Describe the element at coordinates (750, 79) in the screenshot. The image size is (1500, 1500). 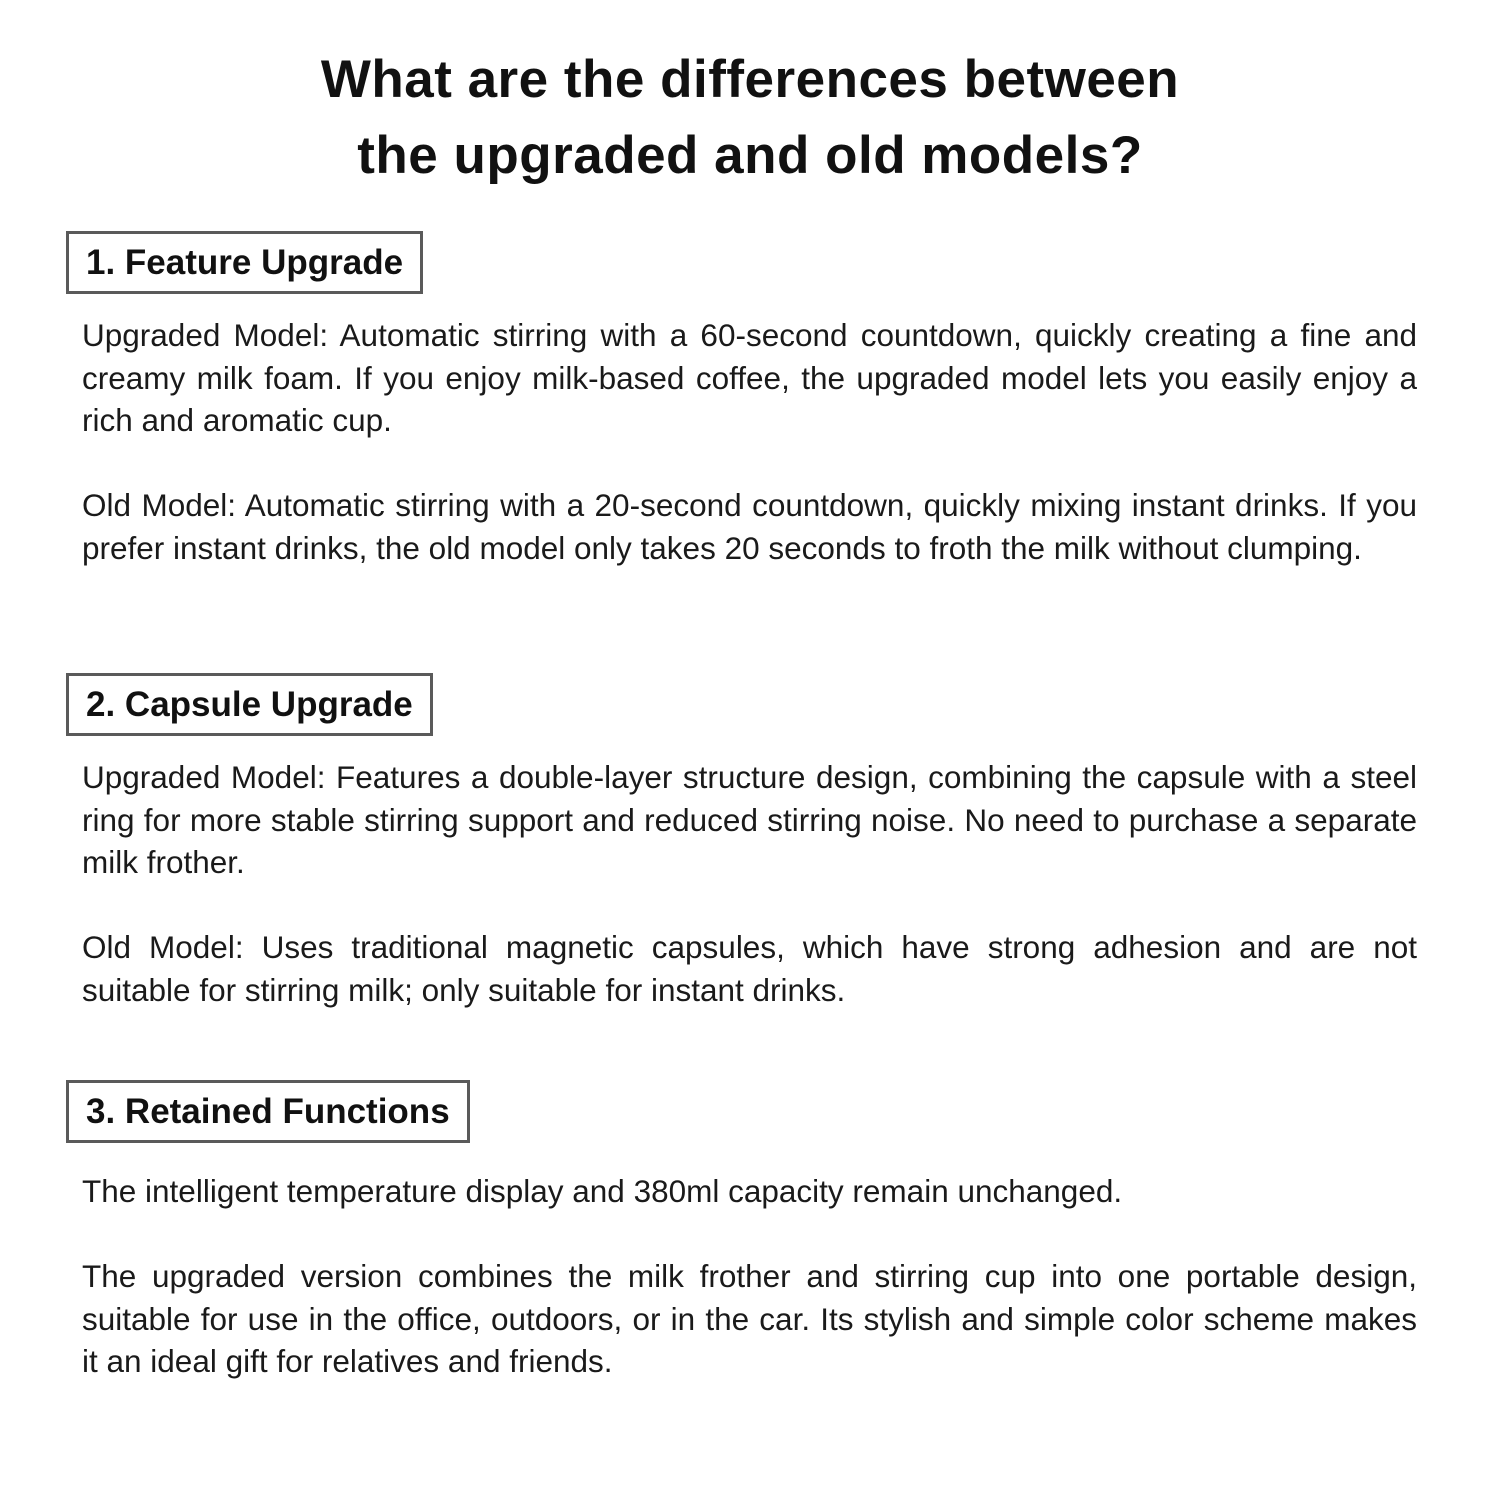
I see `title-line-1: What are the differences between` at that location.